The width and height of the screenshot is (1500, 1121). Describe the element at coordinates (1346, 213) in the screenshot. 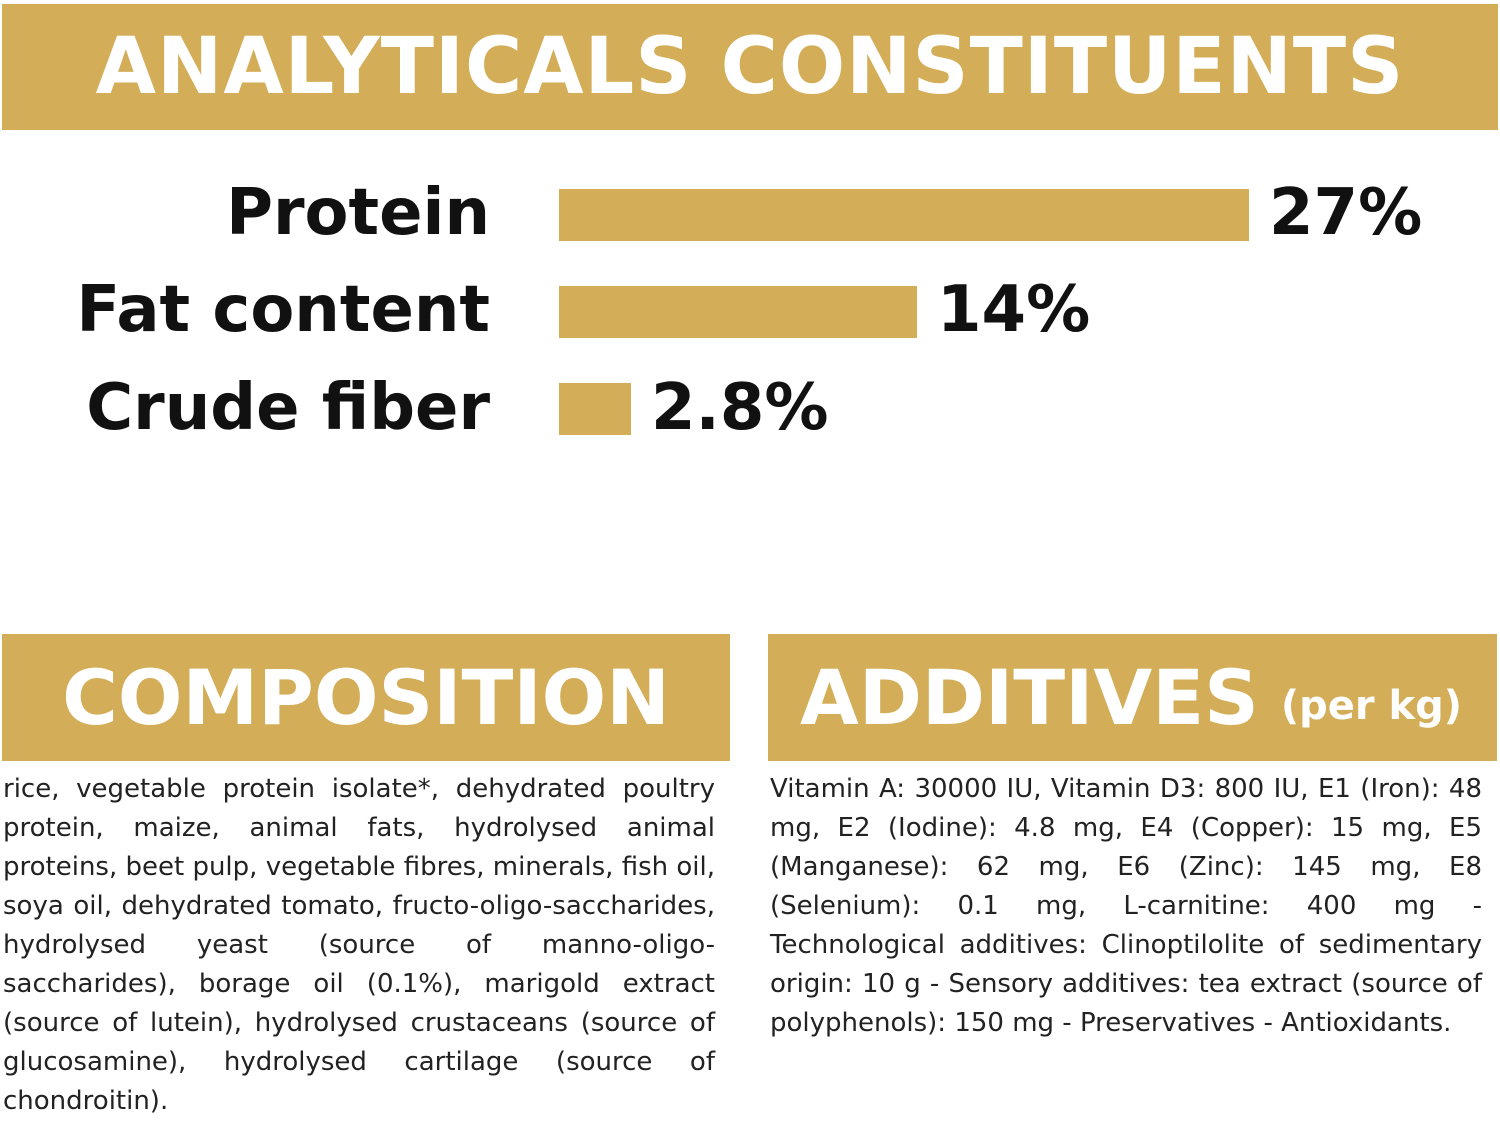

I see `protein-value: 27%` at that location.